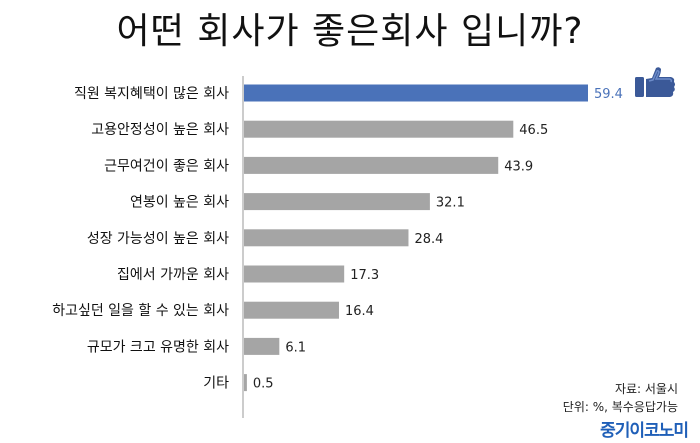 The image size is (700, 443). What do you see at coordinates (428, 239) in the screenshot?
I see `value-label-5: 28.4` at bounding box center [428, 239].